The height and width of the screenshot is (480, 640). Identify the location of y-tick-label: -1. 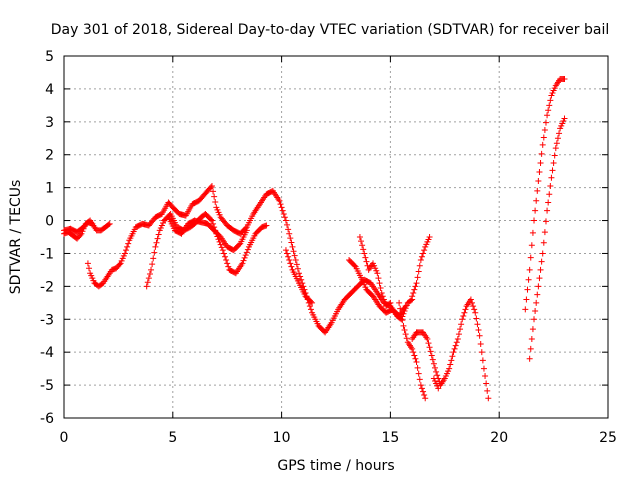
(47, 254).